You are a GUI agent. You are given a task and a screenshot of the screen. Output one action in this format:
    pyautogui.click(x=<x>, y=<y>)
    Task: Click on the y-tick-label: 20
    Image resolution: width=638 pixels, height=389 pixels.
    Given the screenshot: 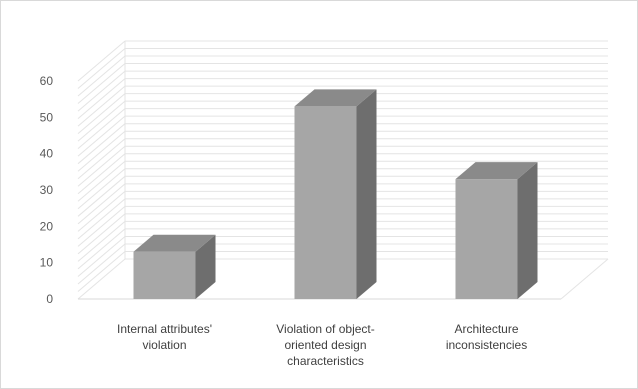 What is the action you would take?
    pyautogui.click(x=47, y=226)
    